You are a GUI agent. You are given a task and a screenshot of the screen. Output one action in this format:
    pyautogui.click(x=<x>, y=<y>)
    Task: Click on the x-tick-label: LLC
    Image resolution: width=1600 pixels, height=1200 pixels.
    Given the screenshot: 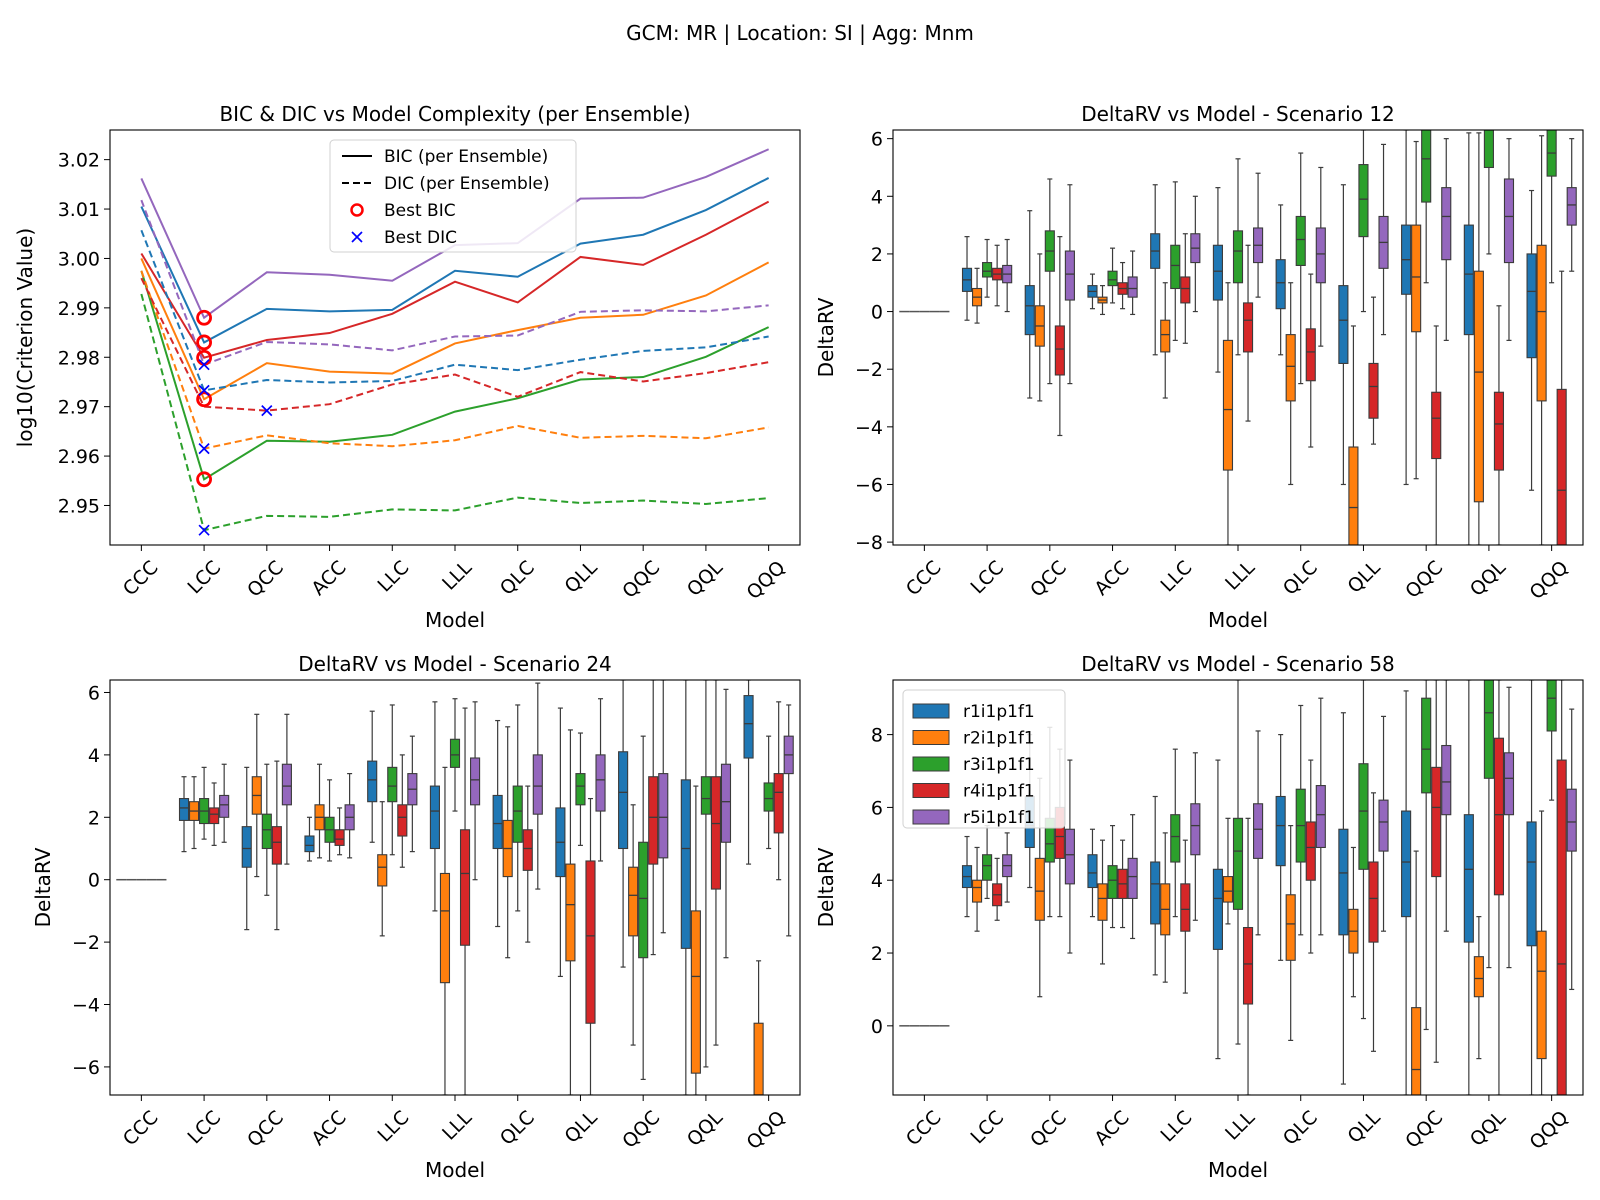 What is the action you would take?
    pyautogui.click(x=394, y=577)
    